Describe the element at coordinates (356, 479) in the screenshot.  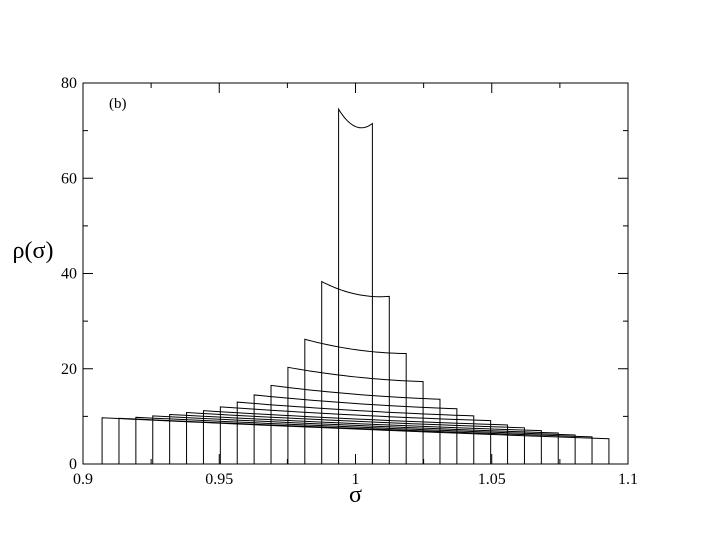
I see `x-tick-label: 1` at that location.